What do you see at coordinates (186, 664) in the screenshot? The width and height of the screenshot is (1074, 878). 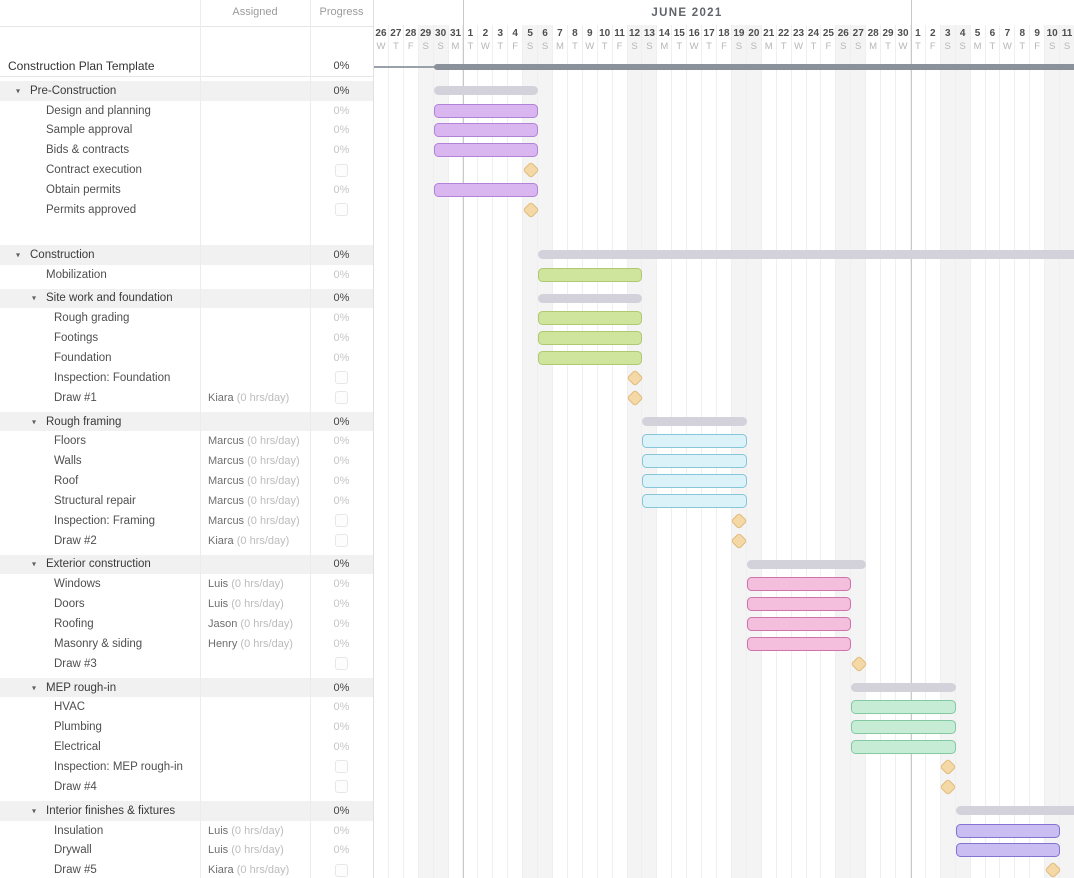 I see `task-row: Draw #3` at bounding box center [186, 664].